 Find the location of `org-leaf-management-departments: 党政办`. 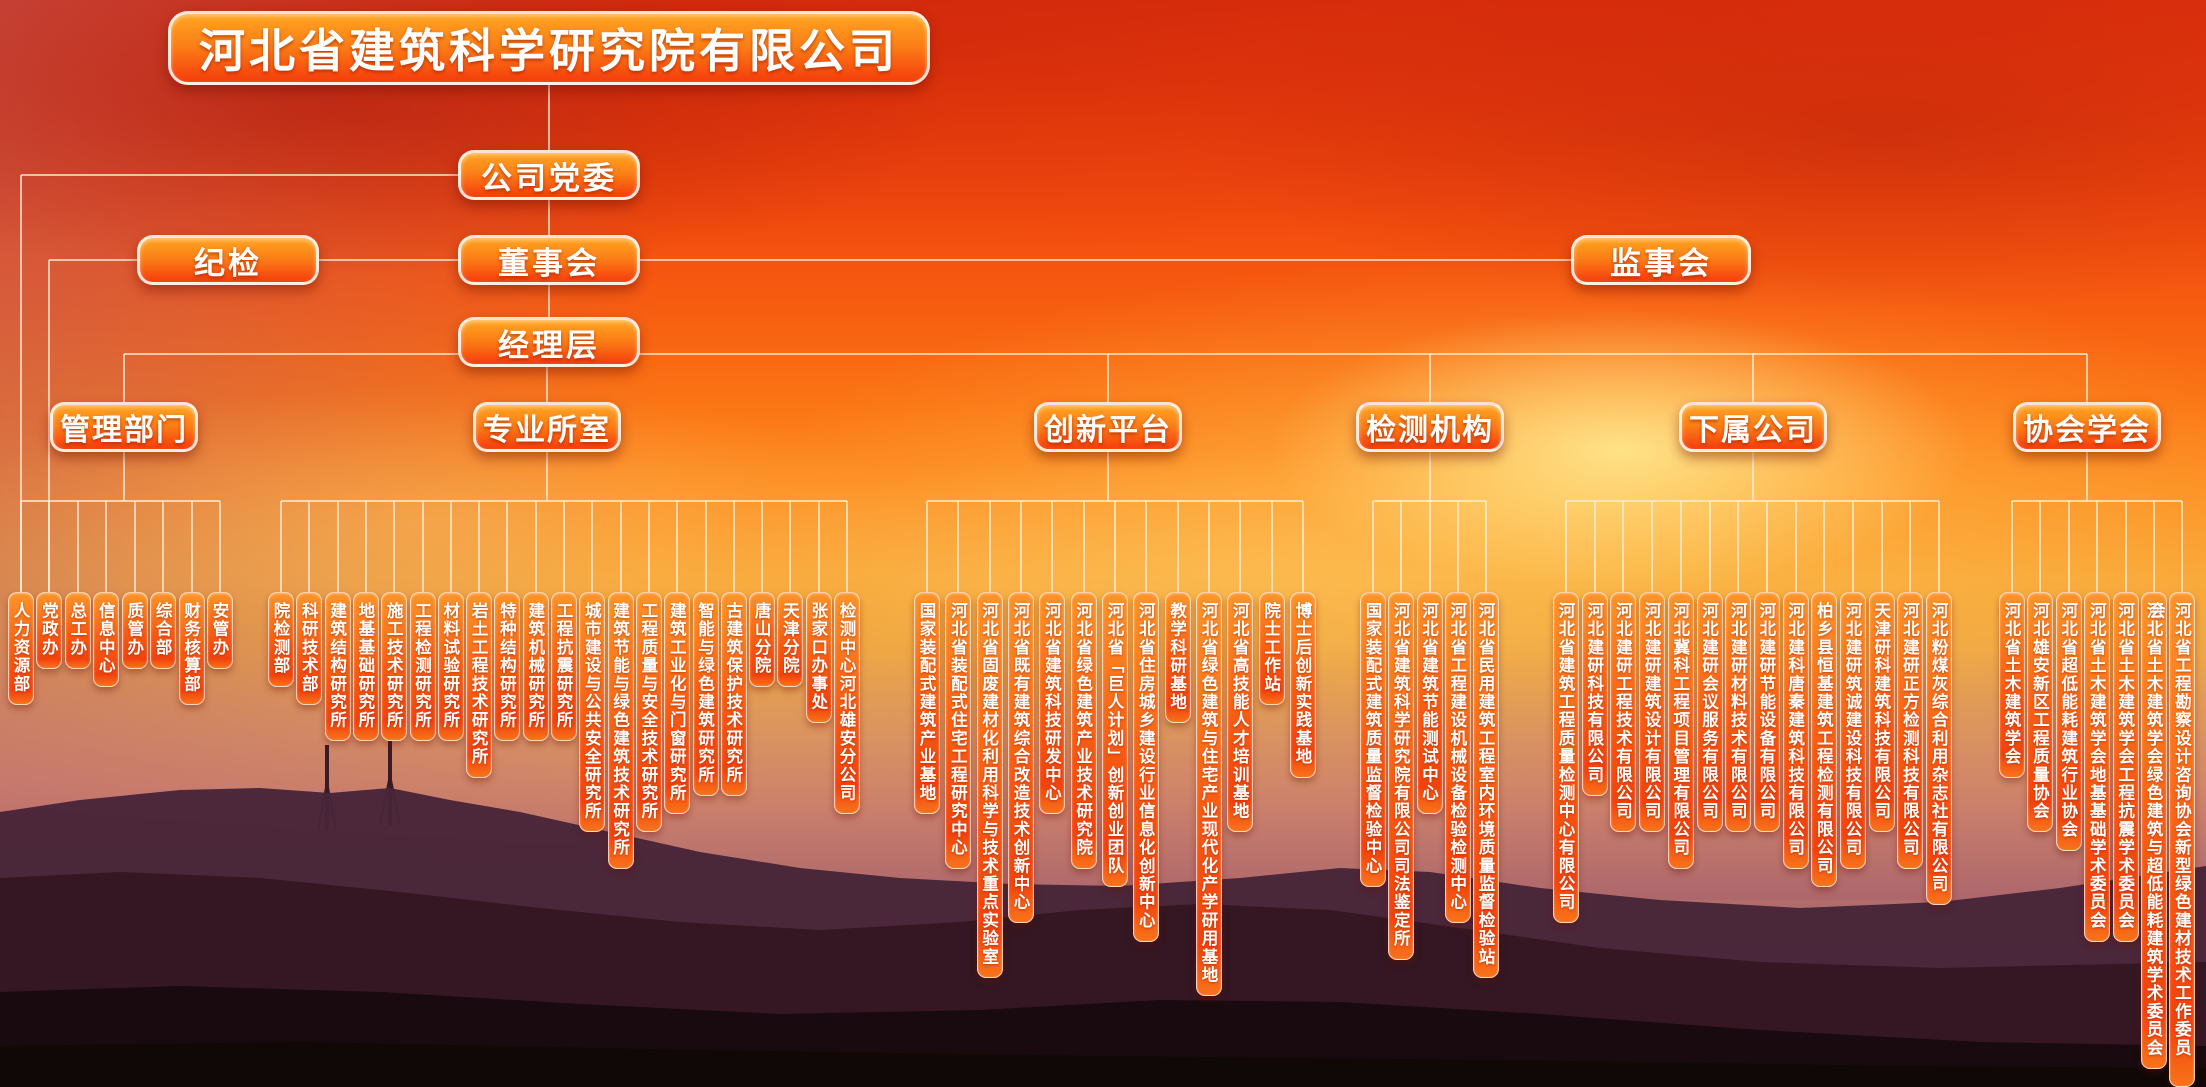

org-leaf-management-departments: 党政办 is located at coordinates (49, 630).